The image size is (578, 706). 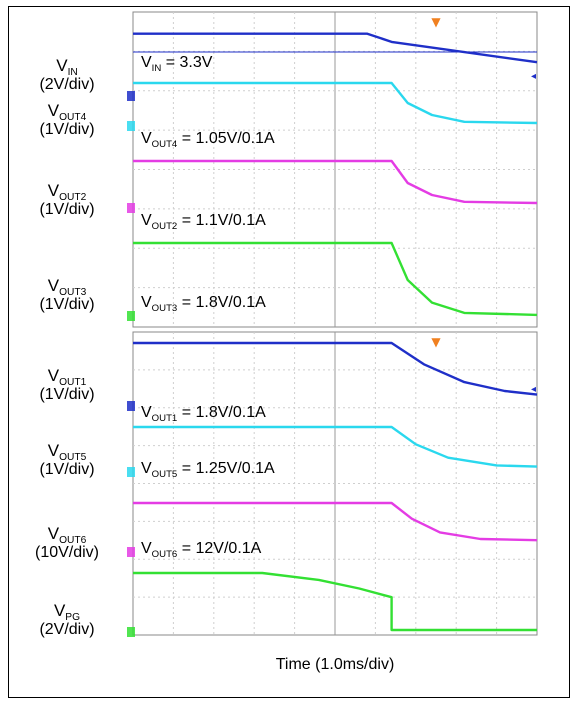 I want to click on trace-vout4, so click(x=335, y=103).